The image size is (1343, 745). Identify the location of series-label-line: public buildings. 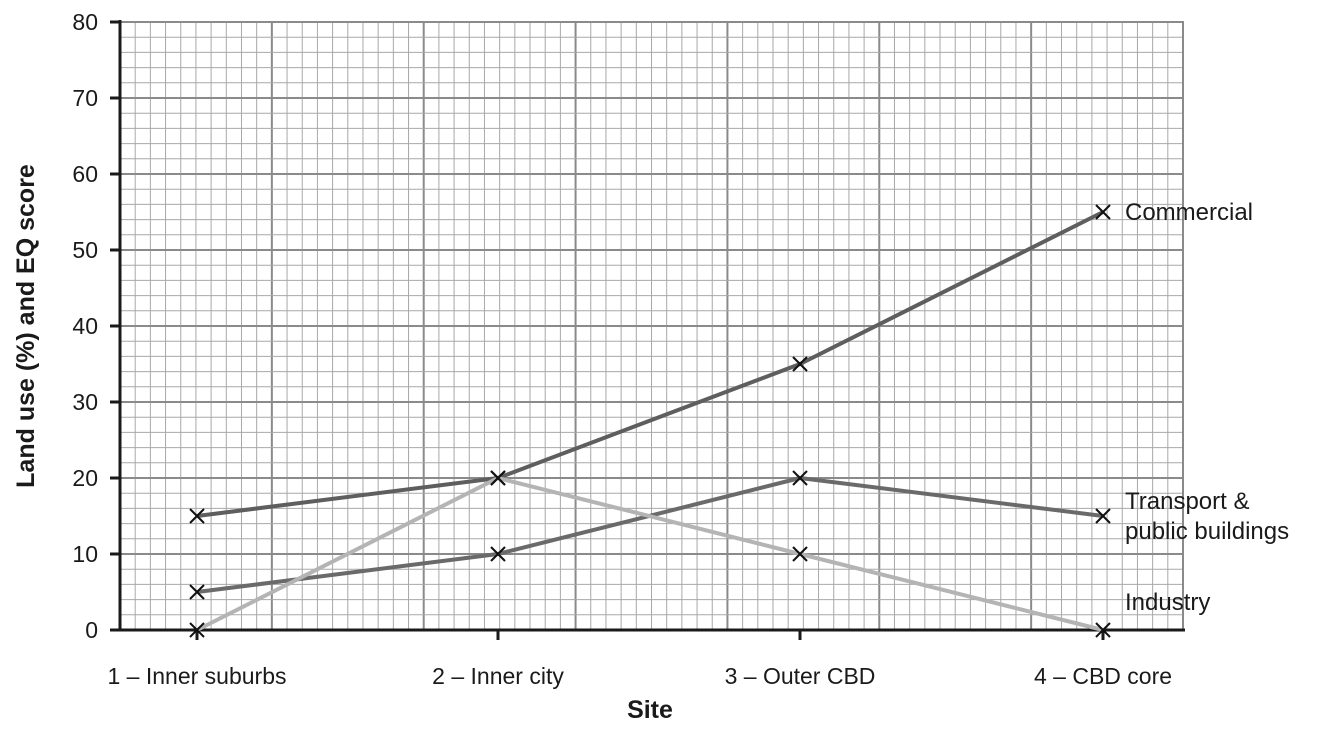
(1207, 531).